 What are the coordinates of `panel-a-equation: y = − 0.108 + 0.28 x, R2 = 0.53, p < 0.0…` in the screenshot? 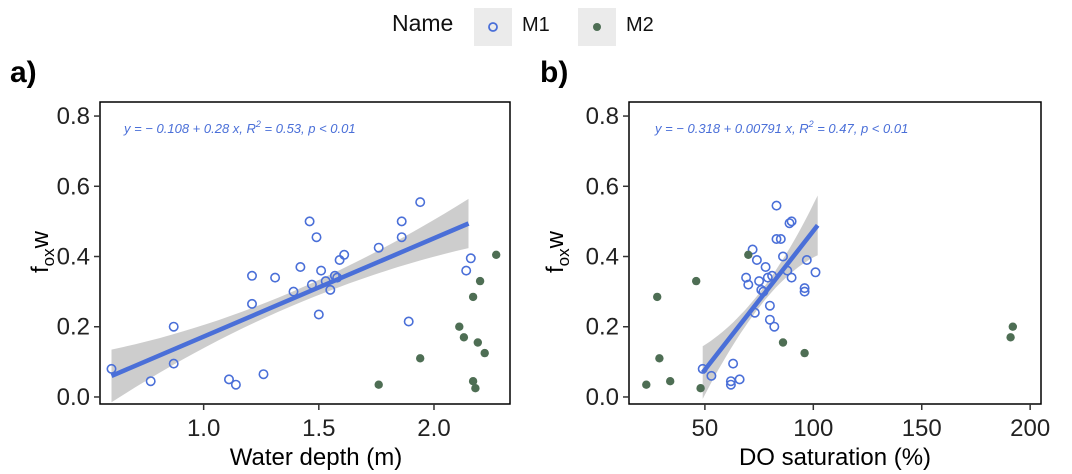 It's located at (239, 127).